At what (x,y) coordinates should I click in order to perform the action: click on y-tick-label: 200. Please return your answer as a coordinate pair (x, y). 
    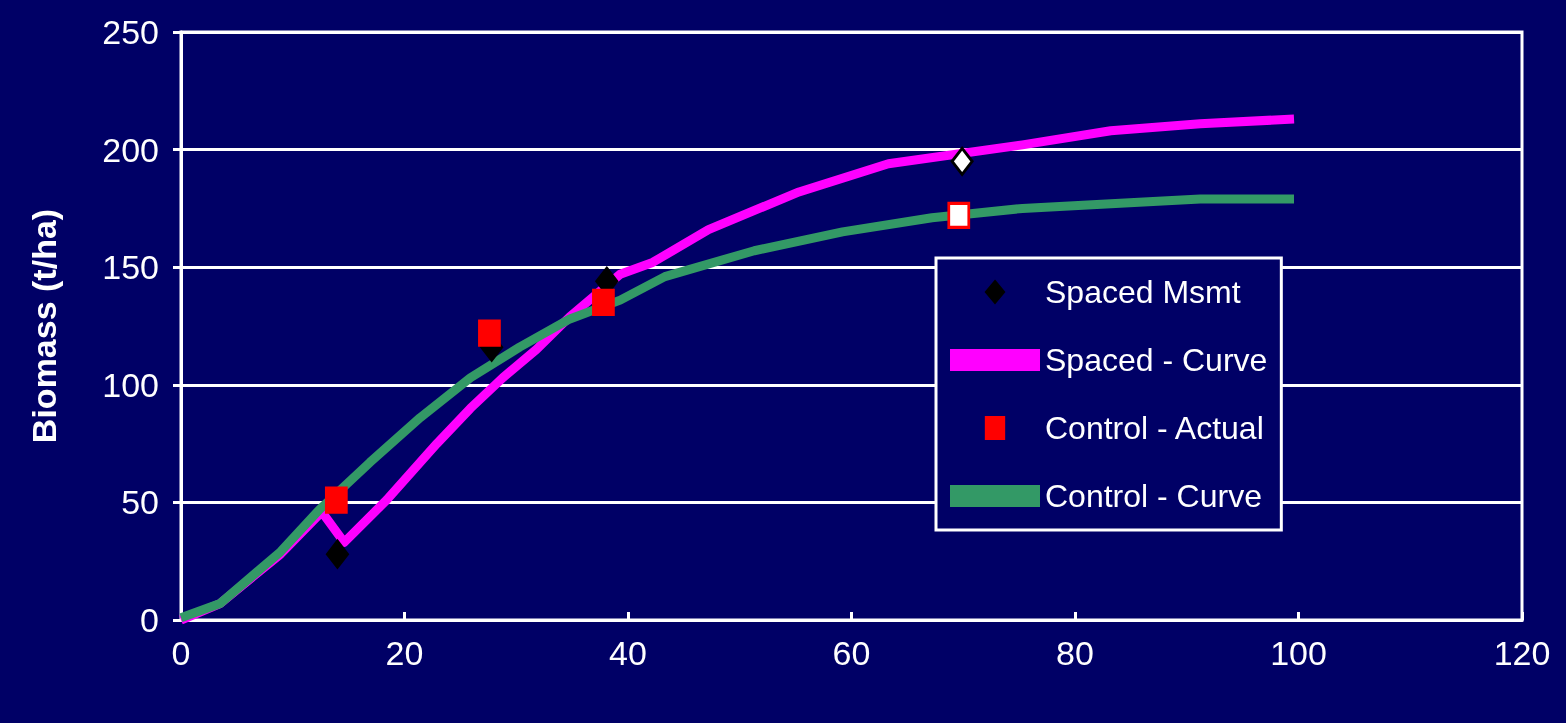
    Looking at the image, I should click on (130, 149).